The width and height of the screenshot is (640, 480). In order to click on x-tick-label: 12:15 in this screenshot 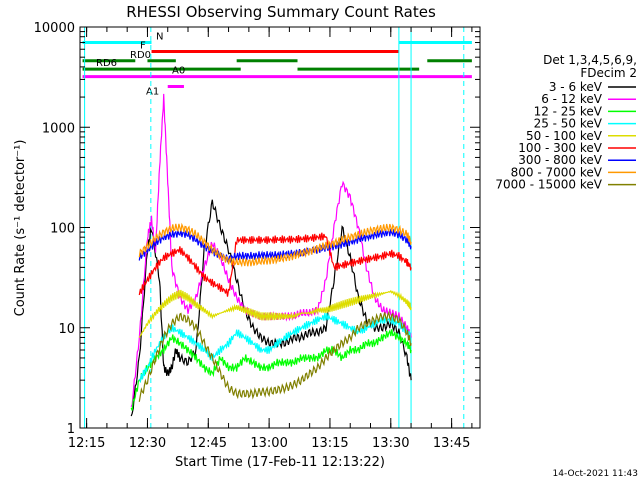, I will do `click(86, 443)`.